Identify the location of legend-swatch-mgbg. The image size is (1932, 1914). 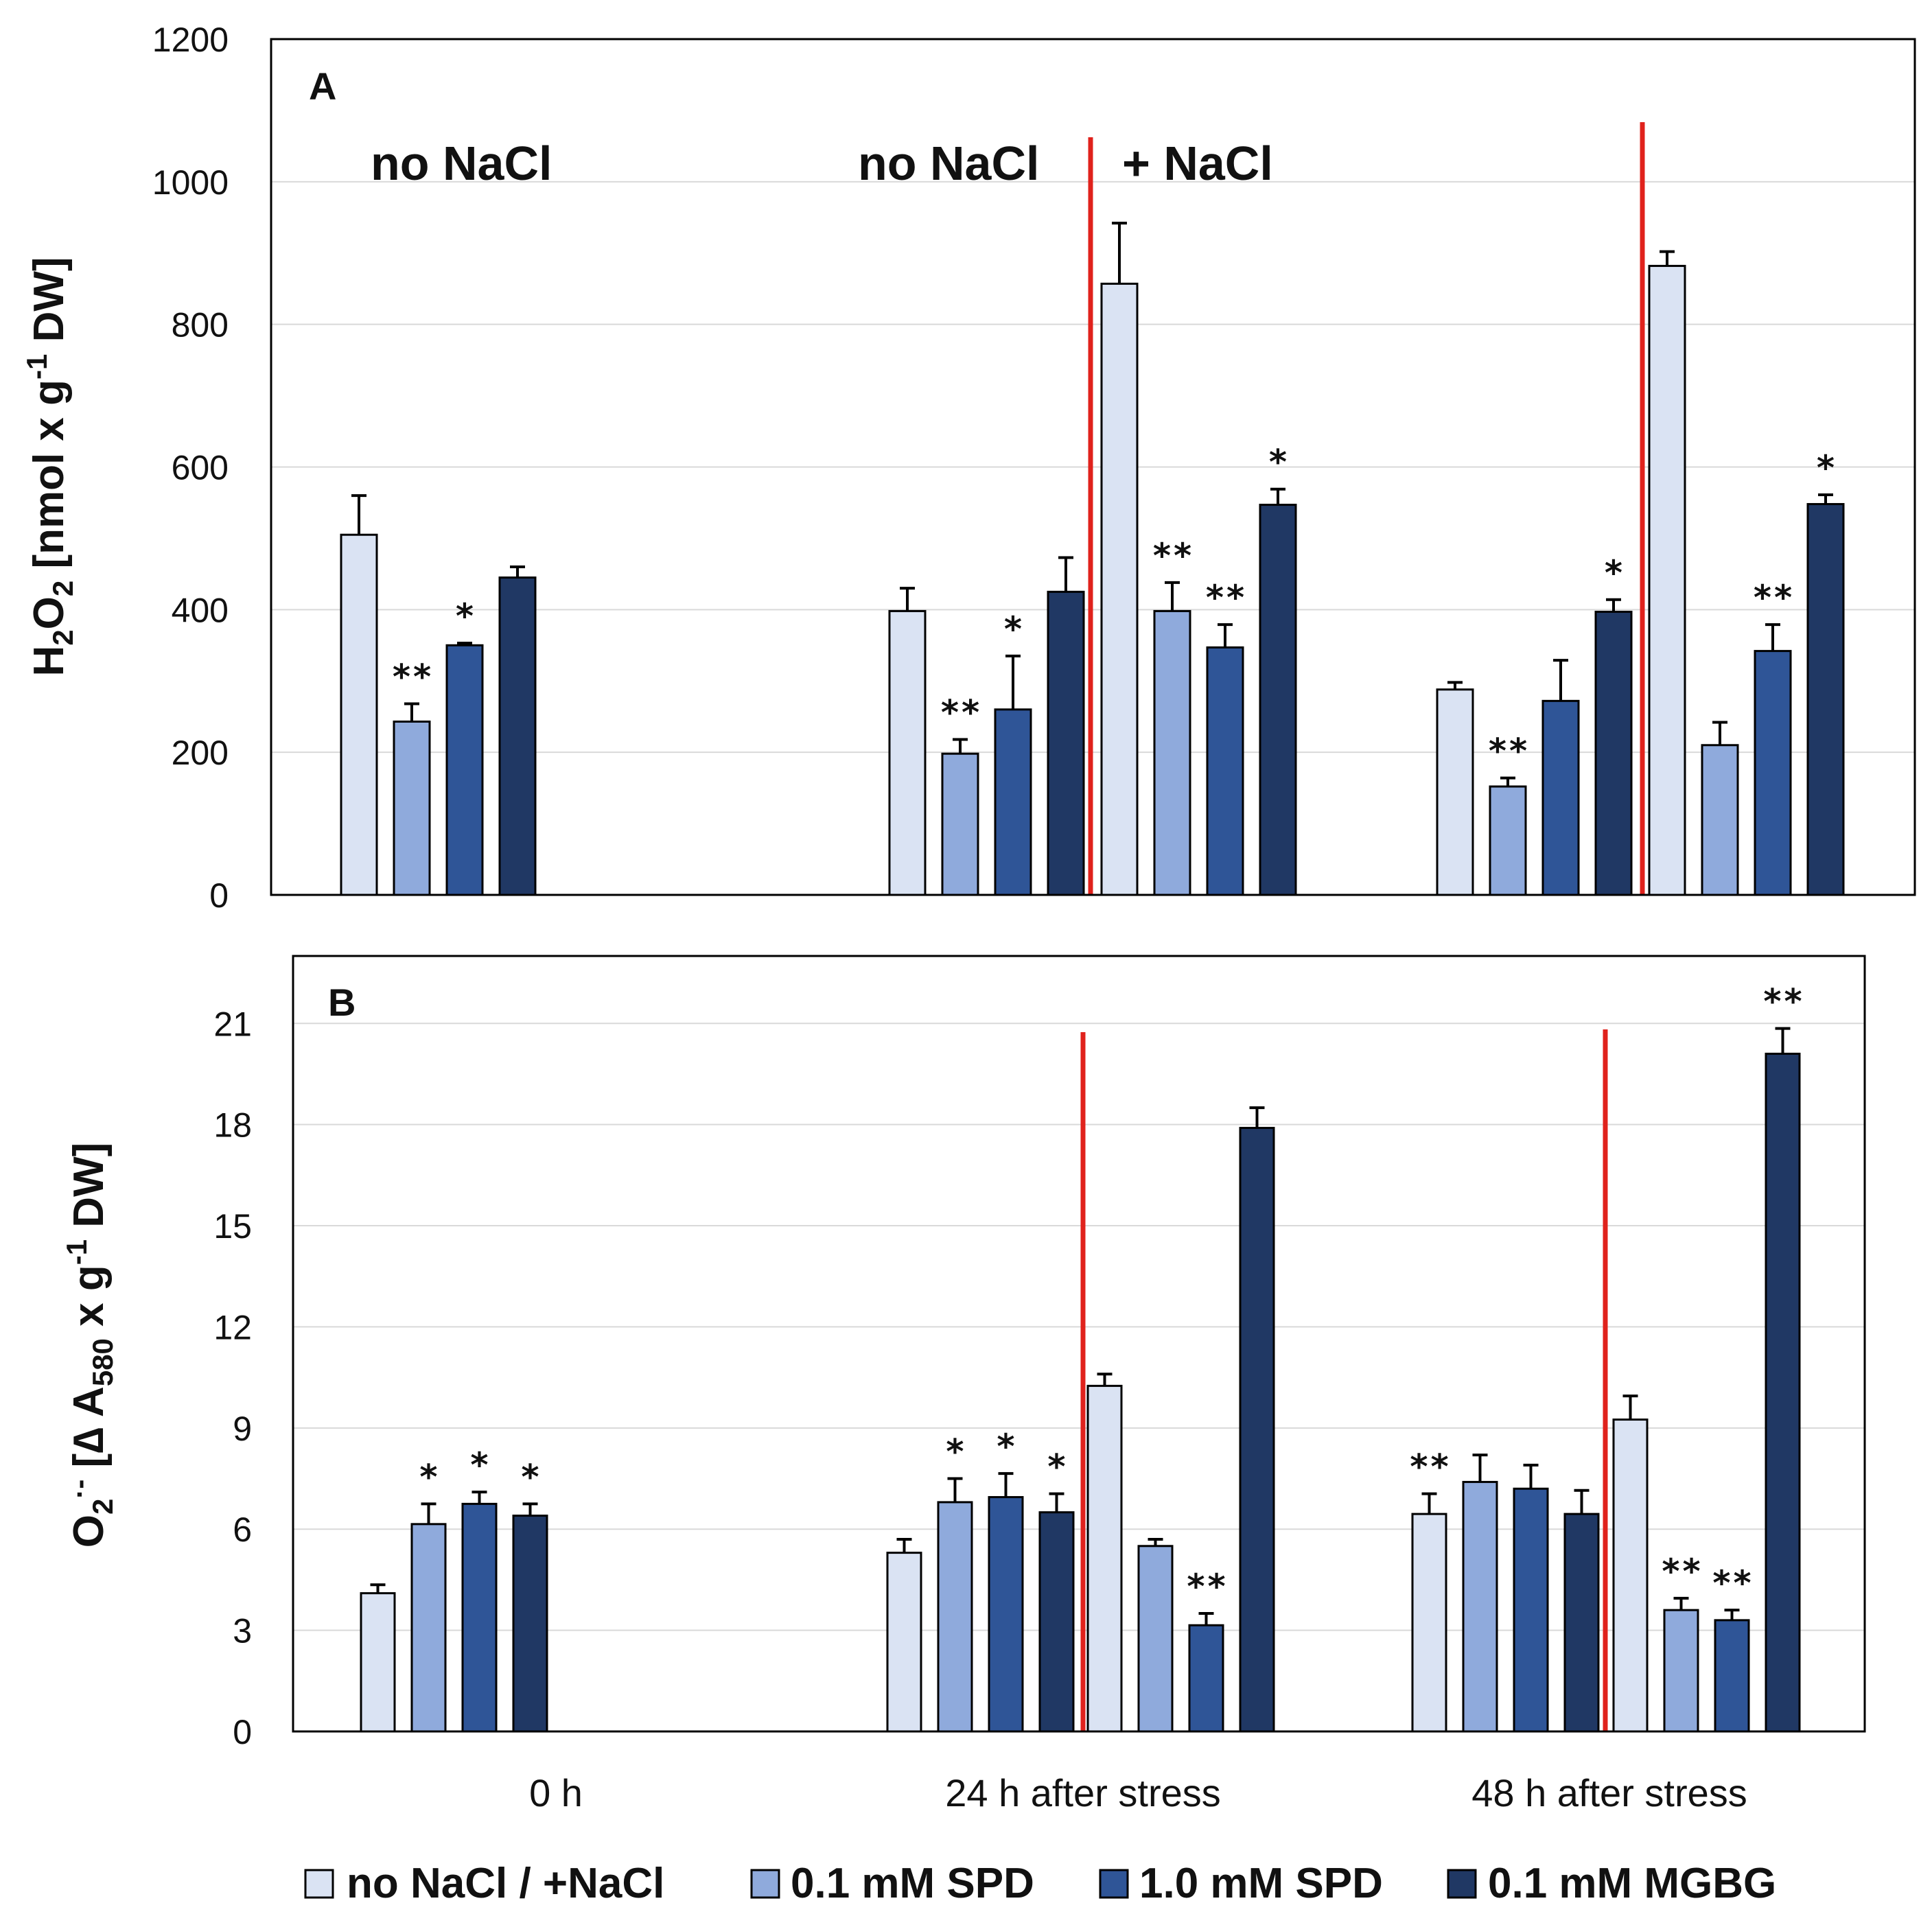
(1462, 1884).